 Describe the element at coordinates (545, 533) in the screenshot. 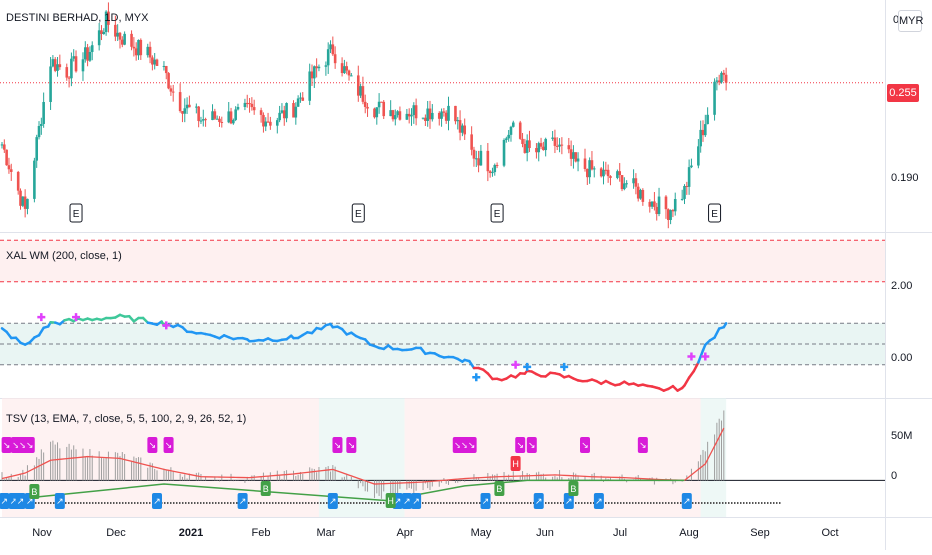

I see `time-axis-jun: Jun` at that location.